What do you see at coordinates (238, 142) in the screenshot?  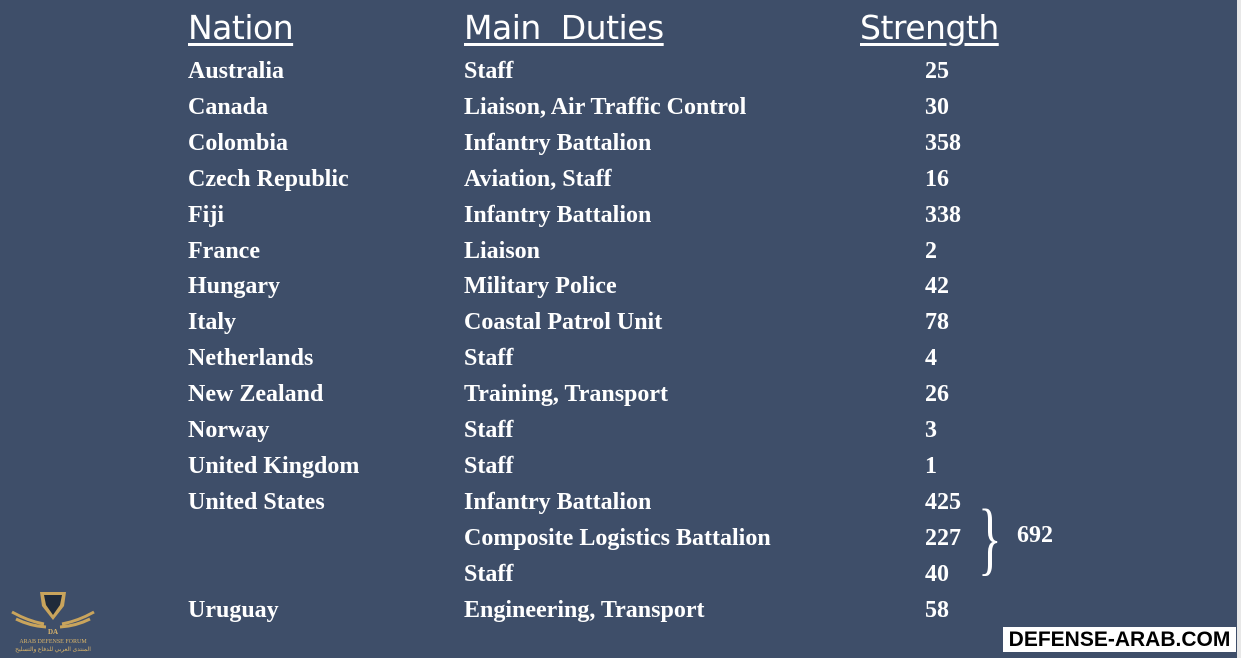 I see `cell-nation: Colombia` at bounding box center [238, 142].